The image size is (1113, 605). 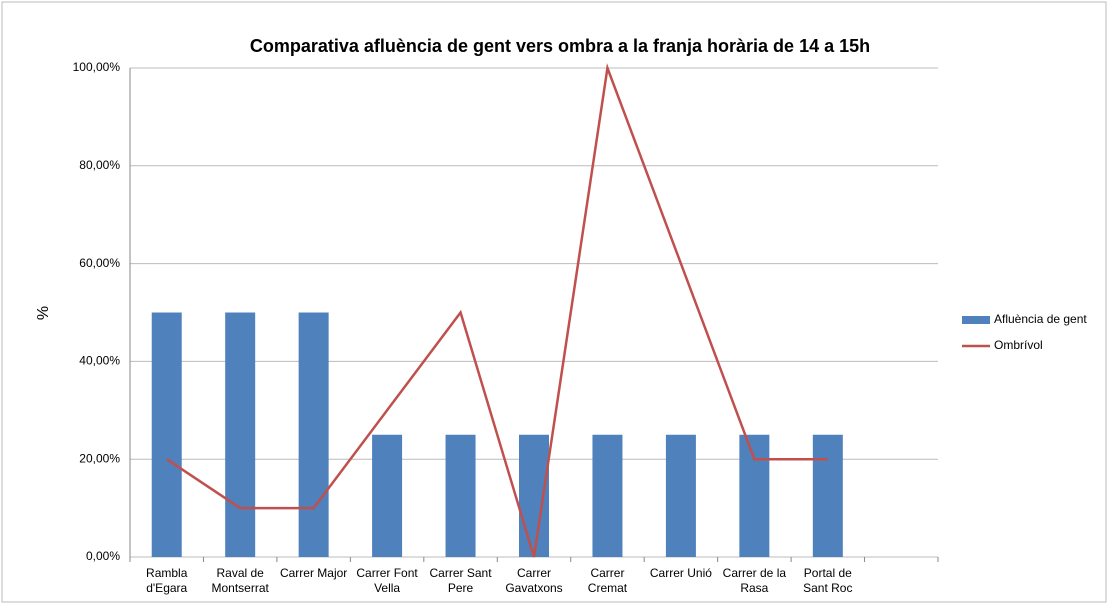 What do you see at coordinates (460, 580) in the screenshot?
I see `x-tick-label: Carrer Sant Pere` at bounding box center [460, 580].